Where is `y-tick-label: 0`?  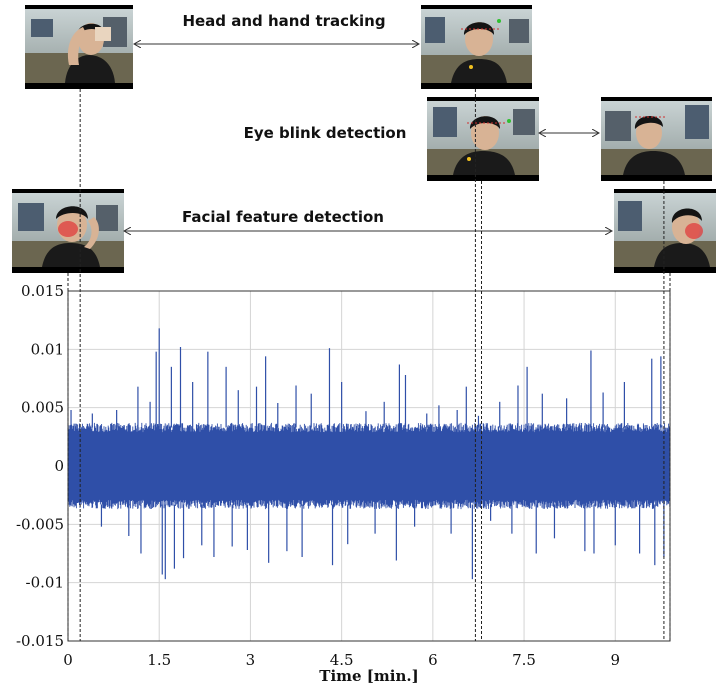
y-tick-label: 0 is located at coordinates (59, 466).